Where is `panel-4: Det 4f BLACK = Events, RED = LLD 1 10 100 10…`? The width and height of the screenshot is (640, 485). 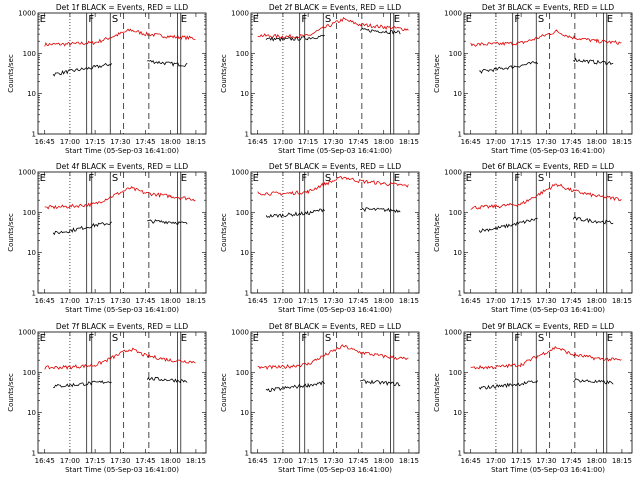 panel-4: Det 4f BLACK = Events, RED = LLD 1 10 100 10… is located at coordinates (107, 238).